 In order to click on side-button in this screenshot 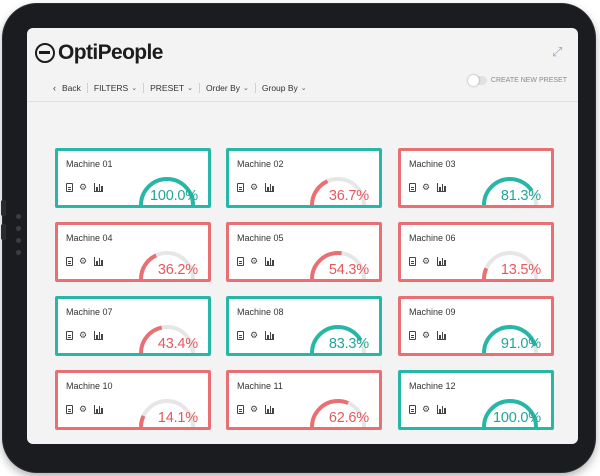, I will do `click(3, 208)`.